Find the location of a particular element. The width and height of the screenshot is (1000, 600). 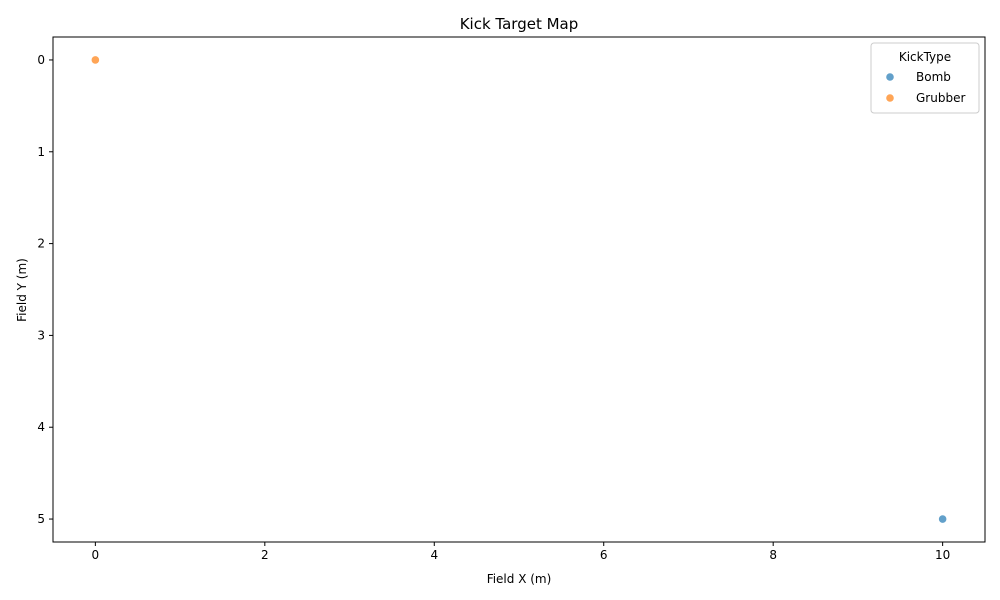

legend-label-grubber: Grubber is located at coordinates (940, 98).